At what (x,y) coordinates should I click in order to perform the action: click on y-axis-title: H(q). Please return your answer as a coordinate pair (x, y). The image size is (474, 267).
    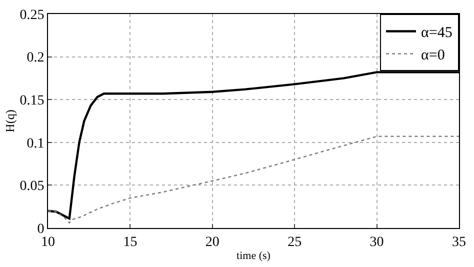
    Looking at the image, I should click on (10, 121).